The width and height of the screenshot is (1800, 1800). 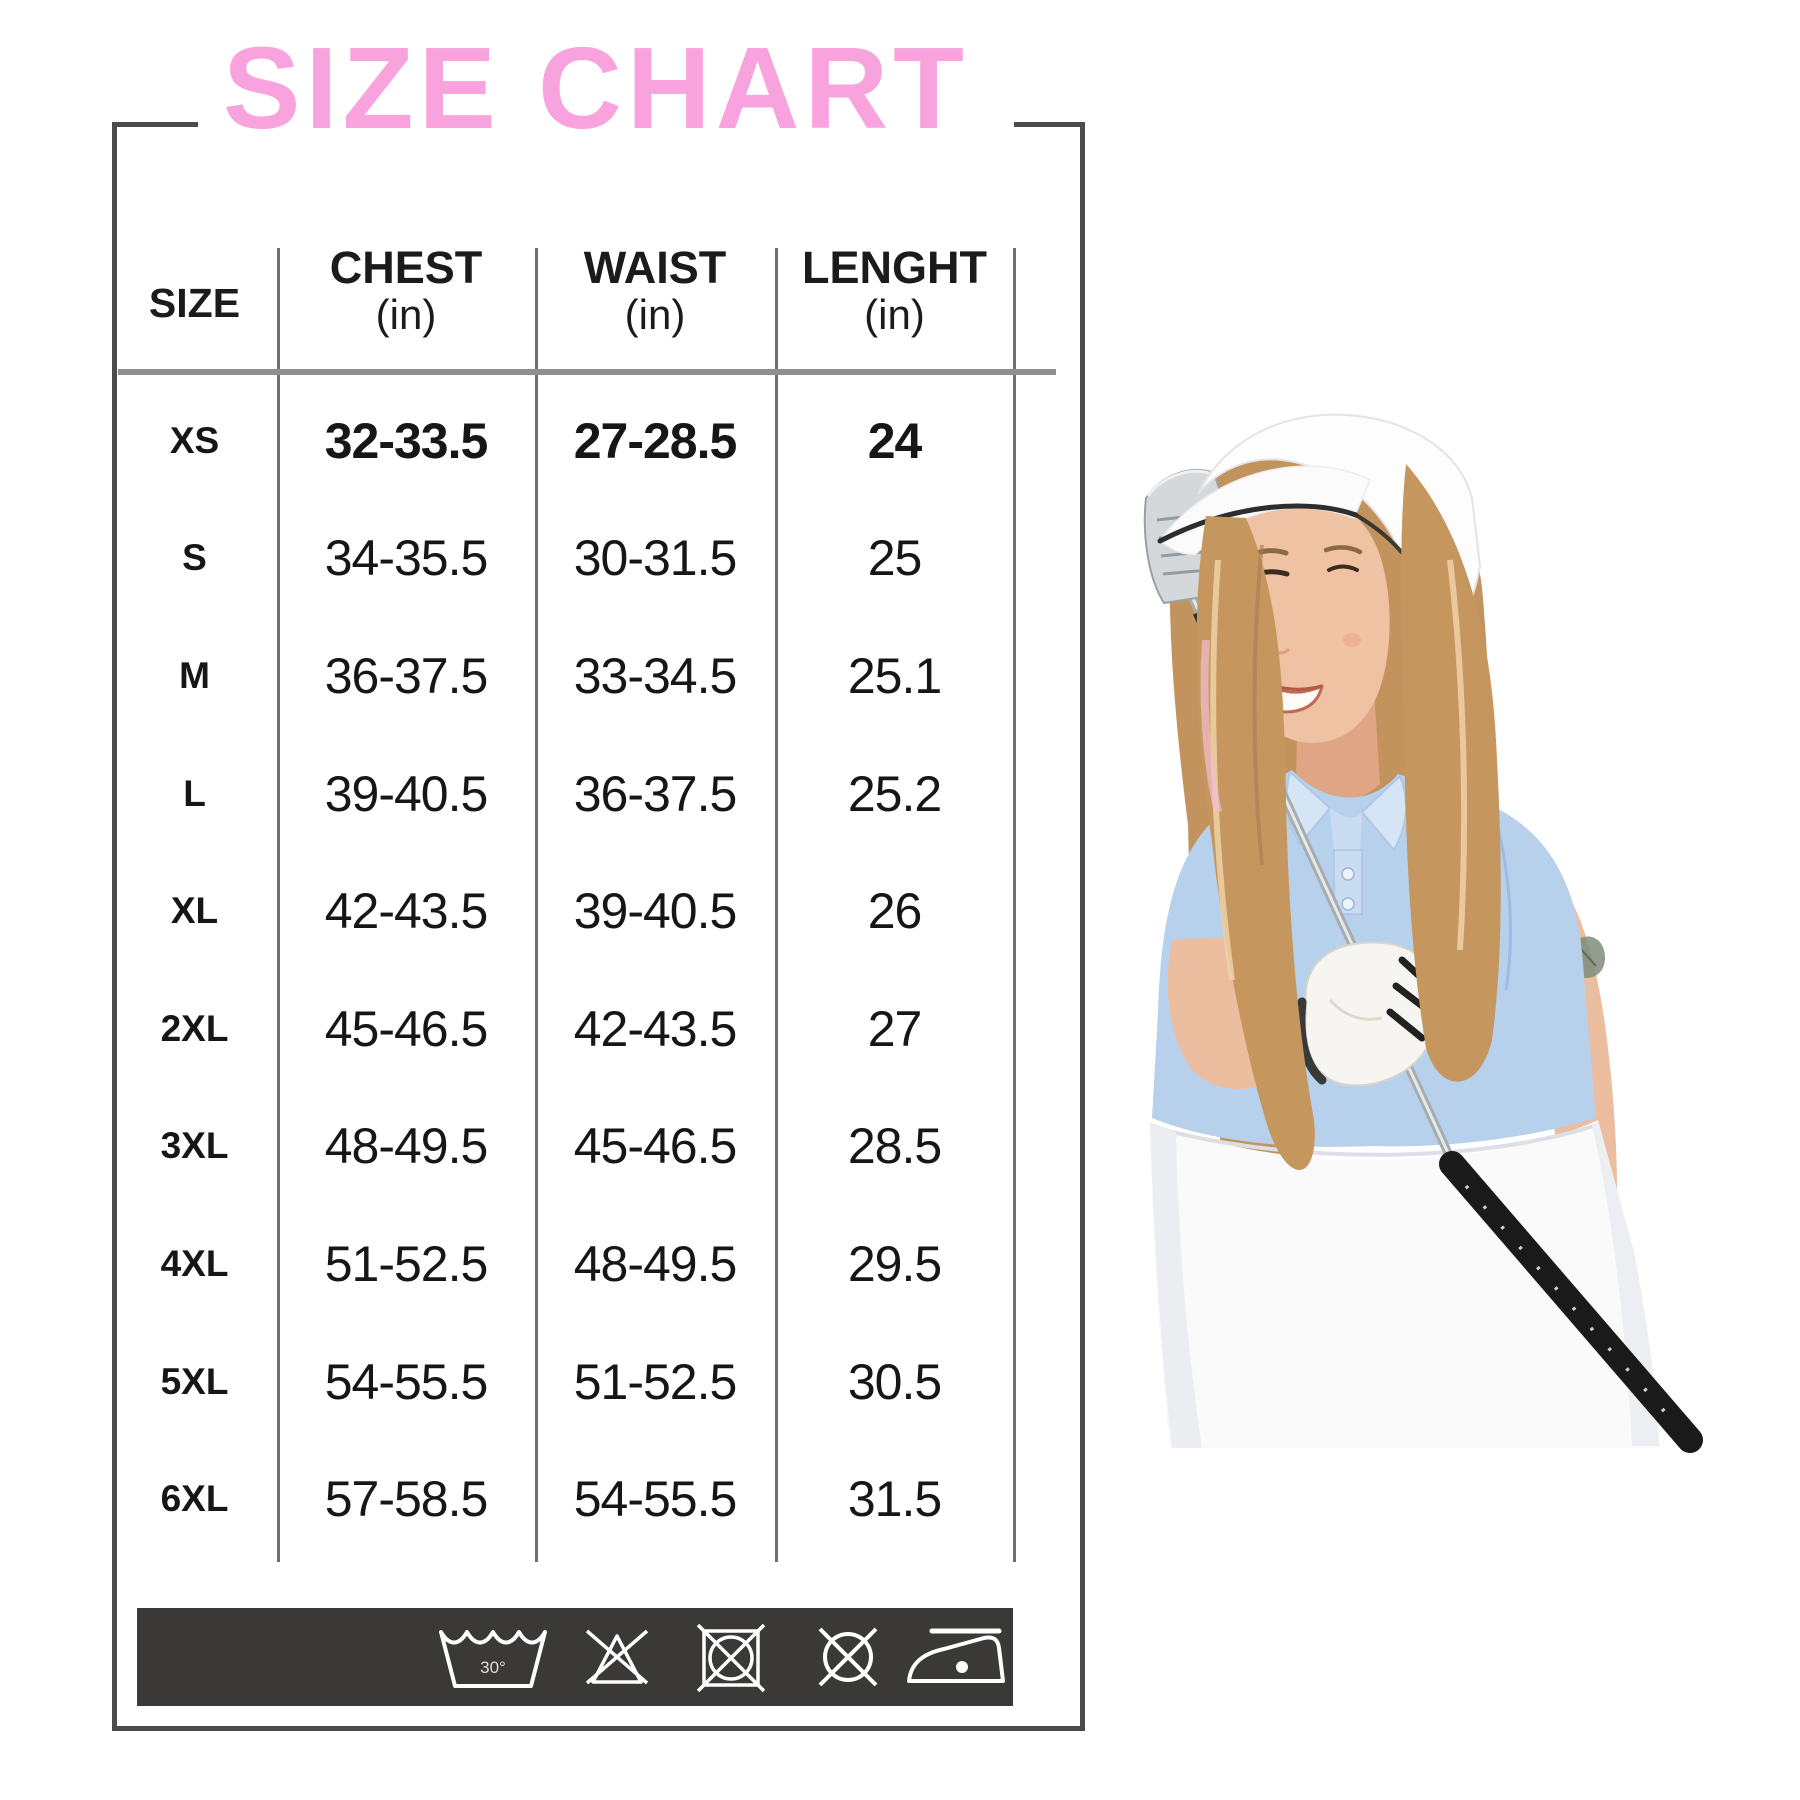 What do you see at coordinates (406, 793) in the screenshot?
I see `chest-value: 39-40.5` at bounding box center [406, 793].